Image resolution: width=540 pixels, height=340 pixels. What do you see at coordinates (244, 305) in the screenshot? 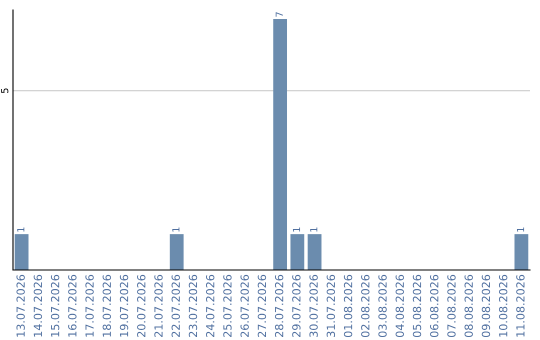
I see `x-tick-label: 26.07.2026` at bounding box center [244, 305].